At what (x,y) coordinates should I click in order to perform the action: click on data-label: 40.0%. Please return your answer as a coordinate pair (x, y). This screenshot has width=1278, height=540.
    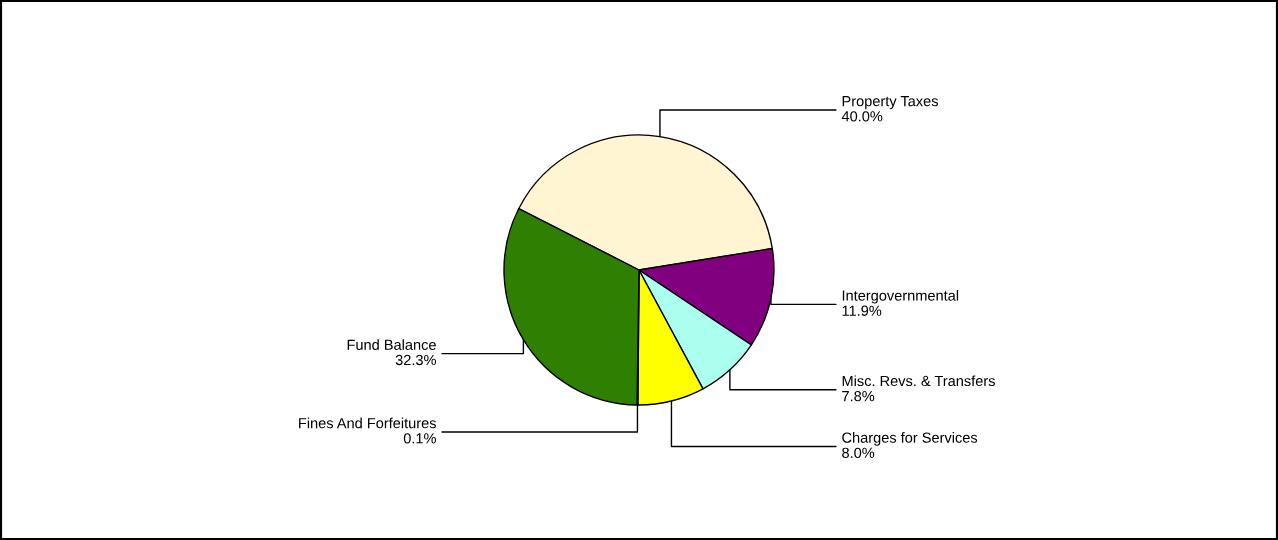
    Looking at the image, I should click on (862, 116).